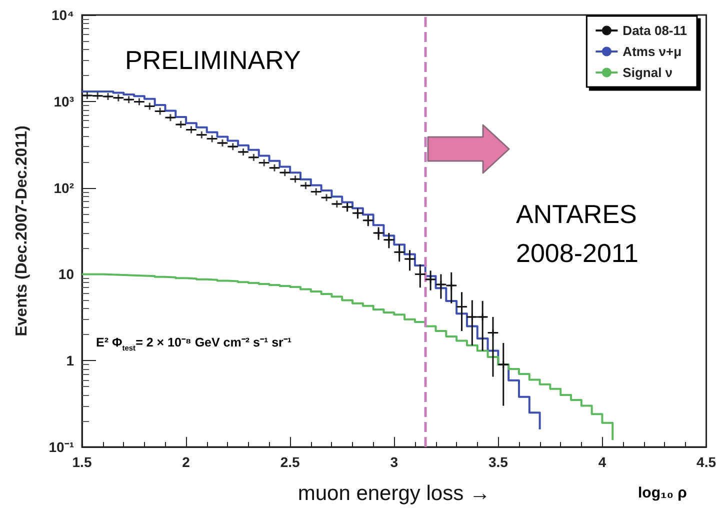  Describe the element at coordinates (64, 101) in the screenshot. I see `y-tick-label: 10³` at that location.